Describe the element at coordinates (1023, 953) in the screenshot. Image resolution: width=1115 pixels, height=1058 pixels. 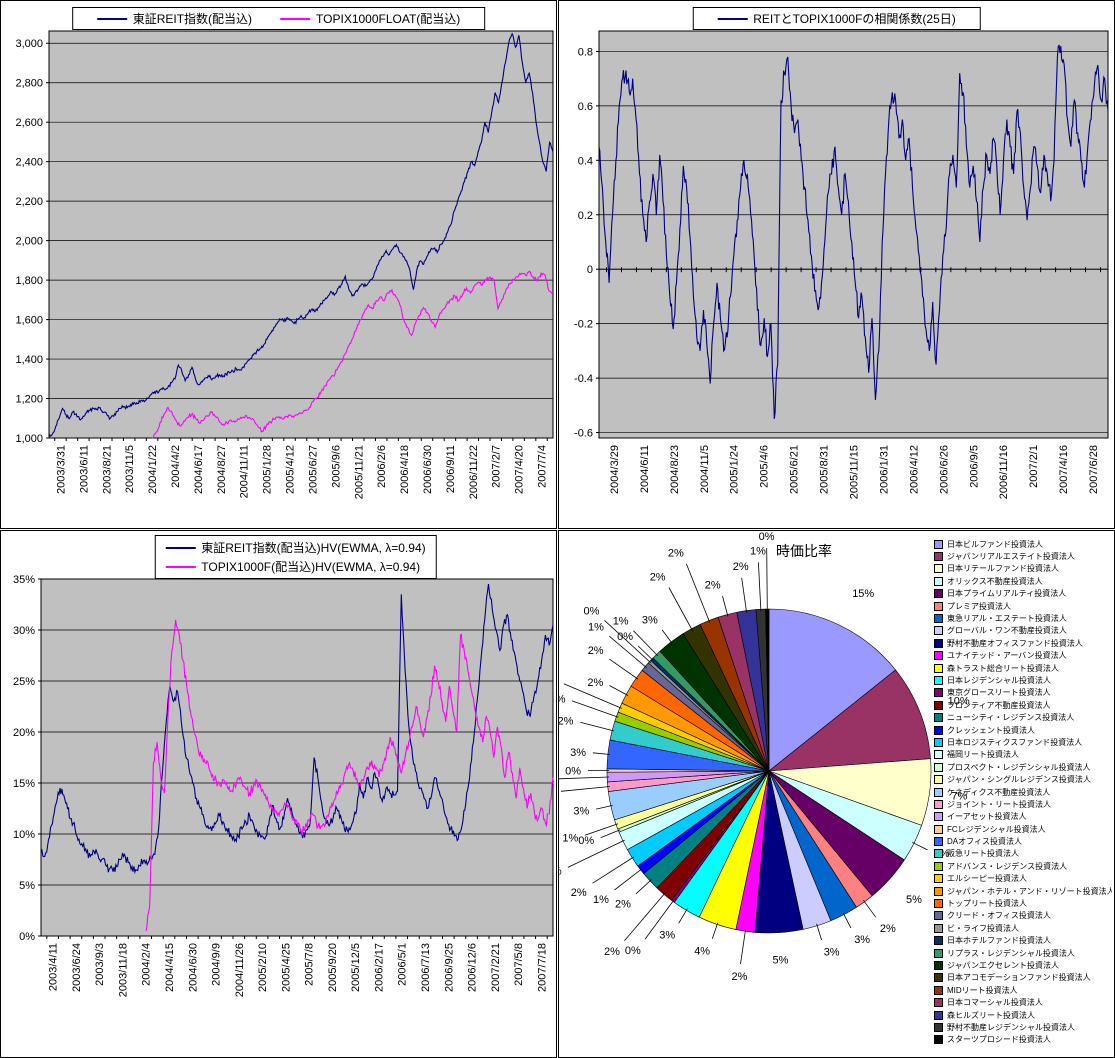
I see `pie-legend-item: リプラス・レジデンシャル投資法人` at that location.